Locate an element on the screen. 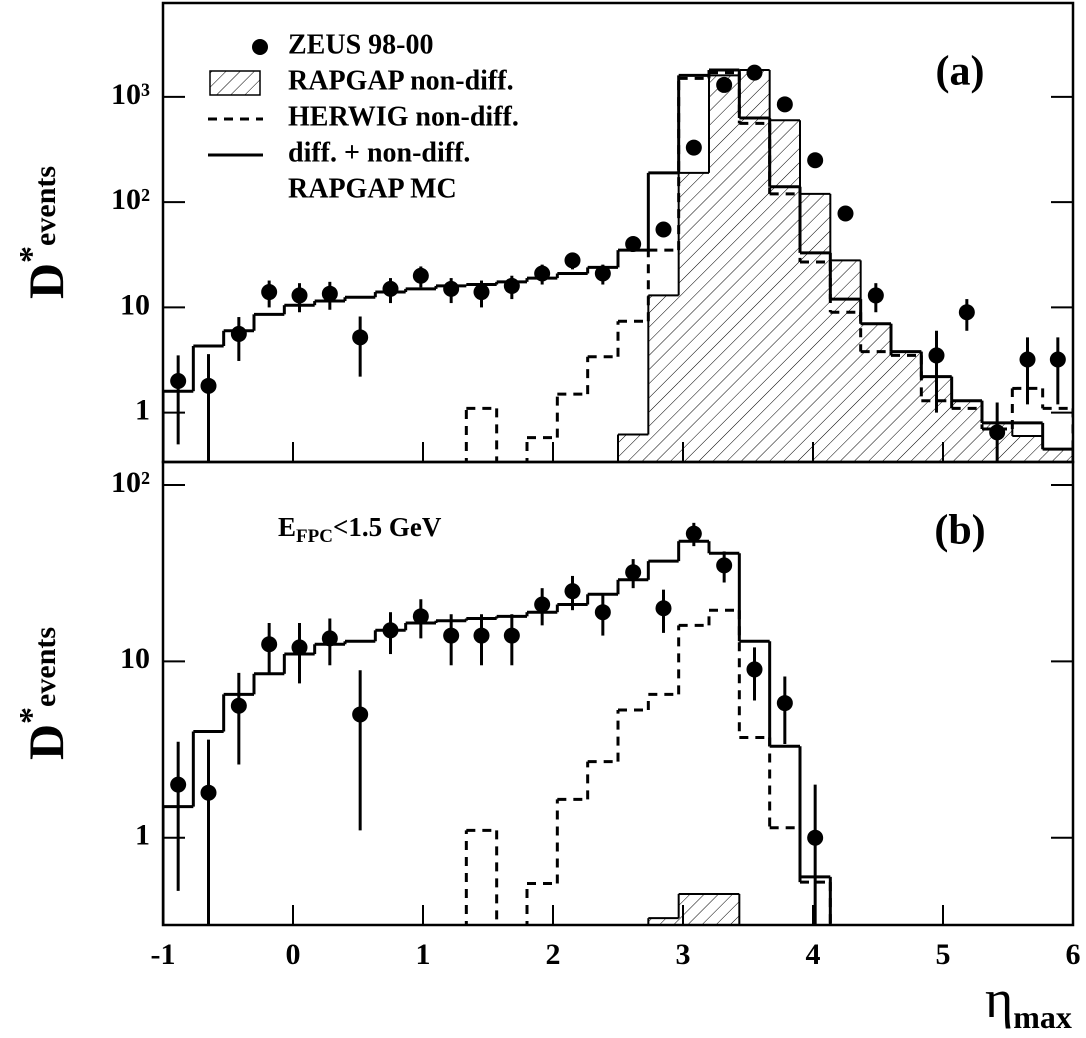 The width and height of the screenshot is (1086, 1038). x-tick-label: -1 is located at coordinates (163, 954).